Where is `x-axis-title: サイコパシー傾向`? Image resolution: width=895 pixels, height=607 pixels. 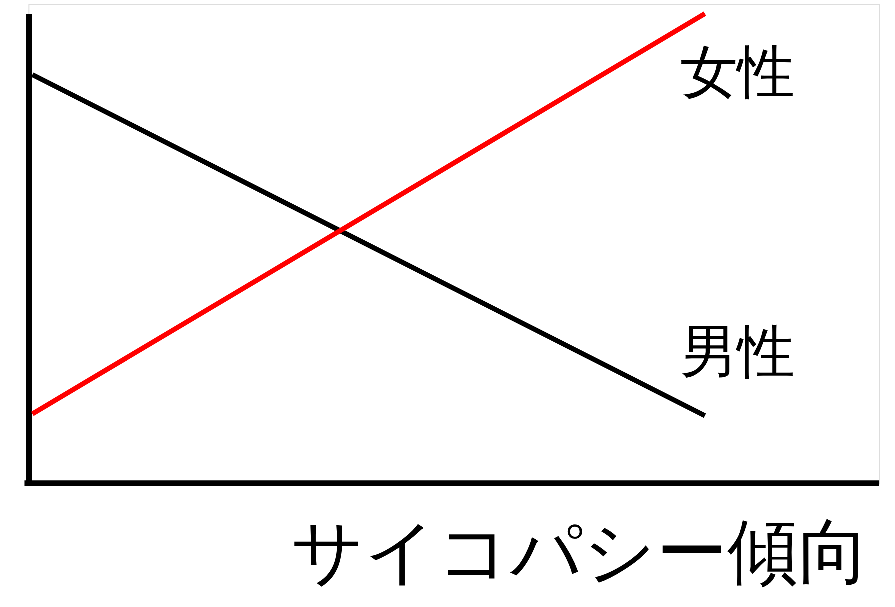 x-axis-title: サイコパシー傾向 is located at coordinates (580, 552).